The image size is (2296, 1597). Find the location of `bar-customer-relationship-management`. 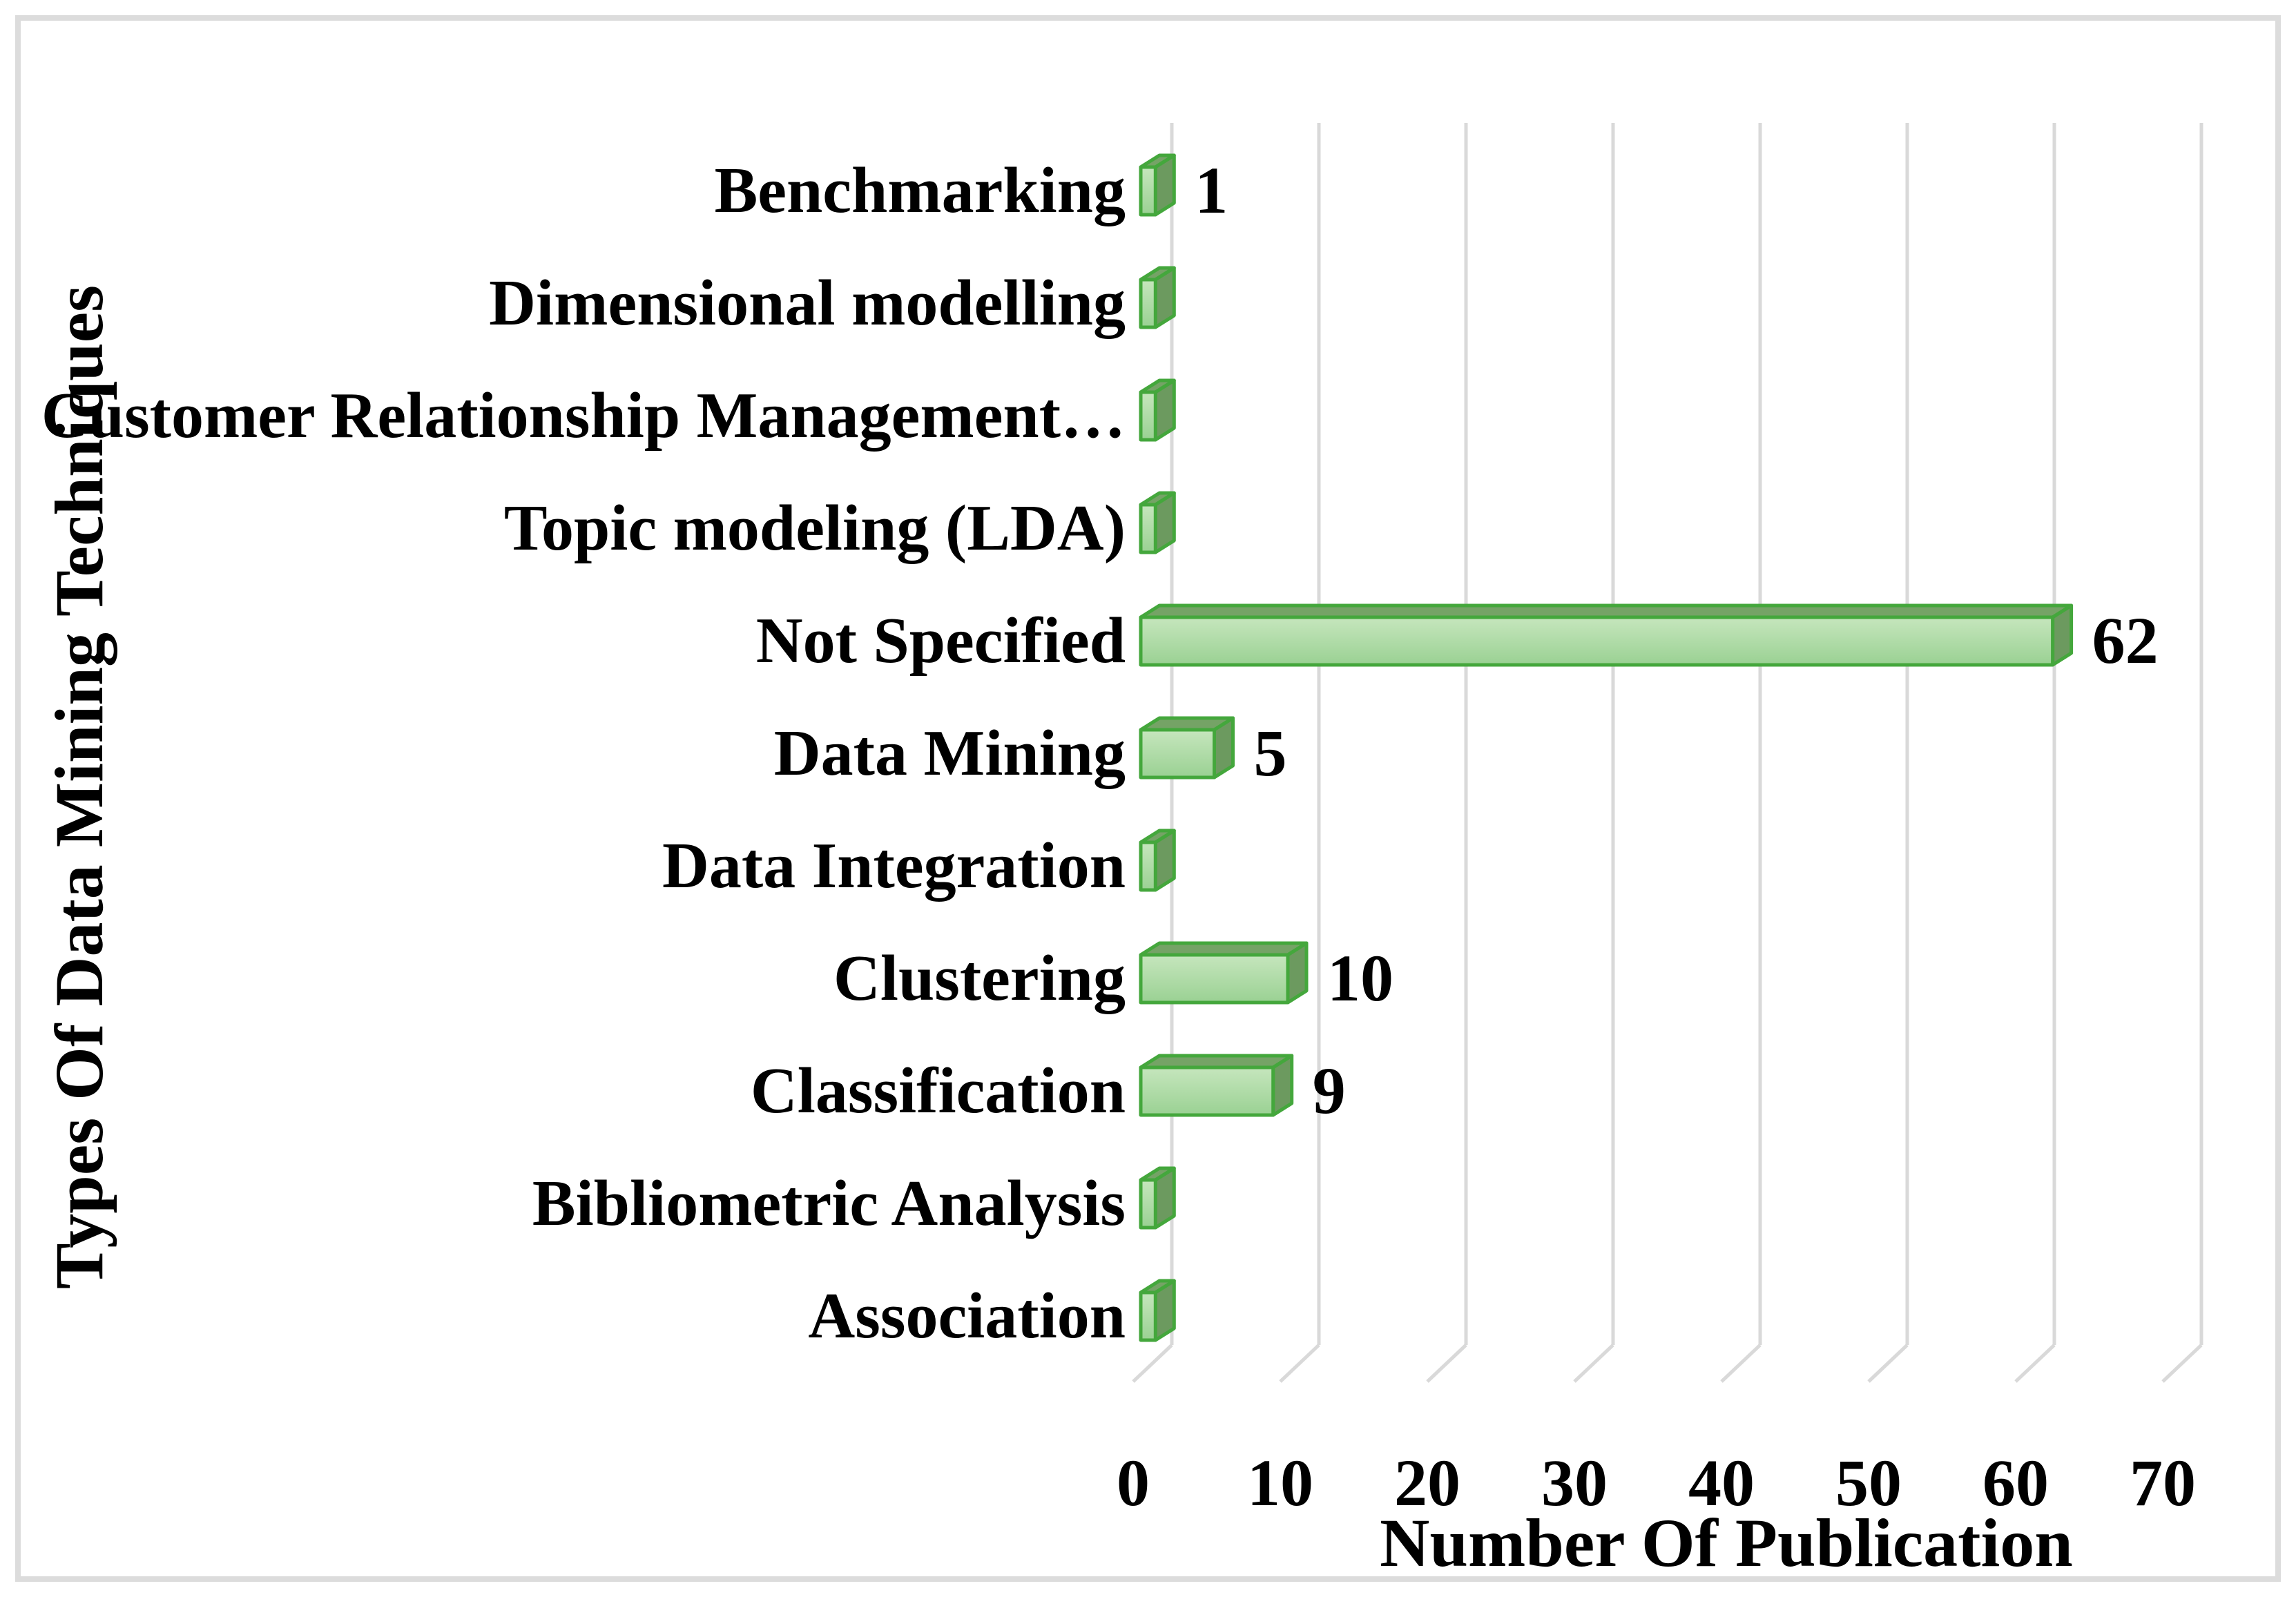

bar-customer-relationship-management is located at coordinates (1157, 409).